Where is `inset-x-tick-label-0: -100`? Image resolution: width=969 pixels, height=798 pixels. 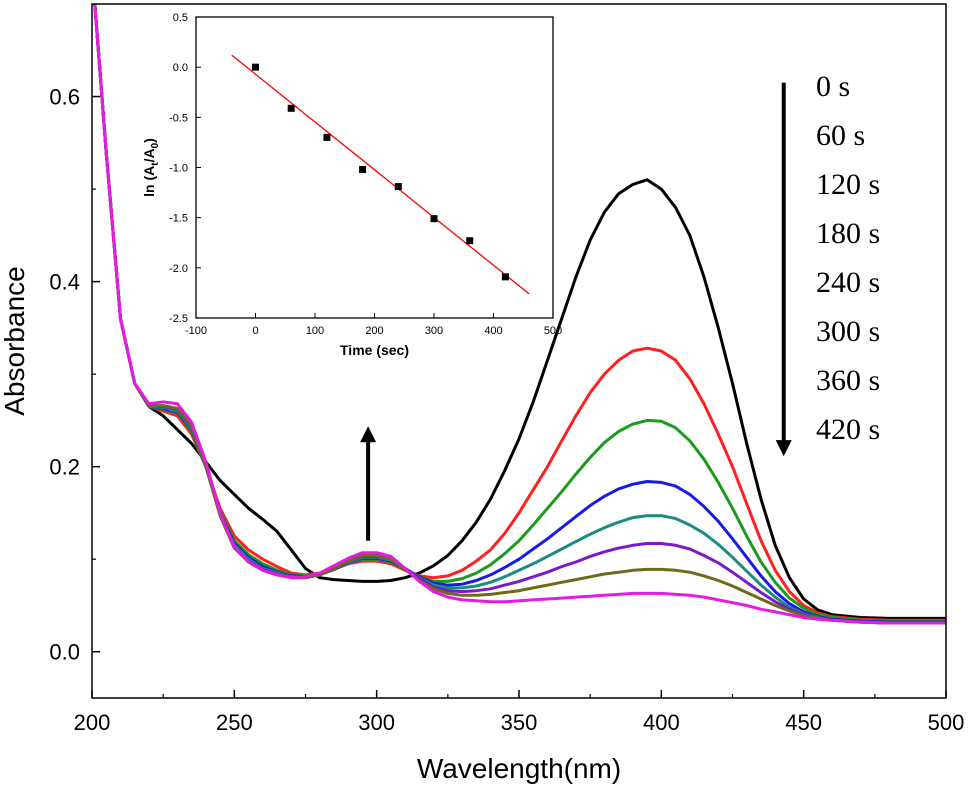
inset-x-tick-label-0: -100 is located at coordinates (196, 331).